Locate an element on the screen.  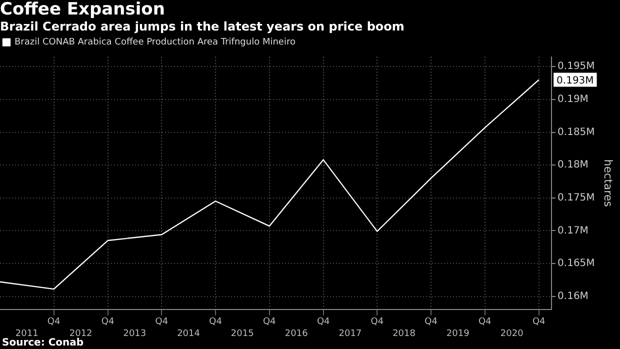
x2-tick-label: 2011 is located at coordinates (26, 333).